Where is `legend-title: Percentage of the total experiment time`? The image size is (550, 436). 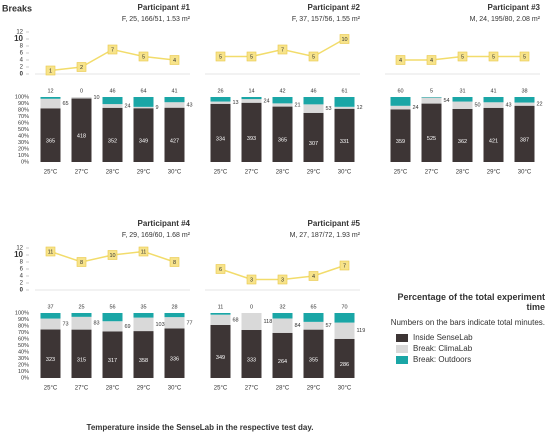 legend-title: Percentage of the total experiment time is located at coordinates (471, 302).